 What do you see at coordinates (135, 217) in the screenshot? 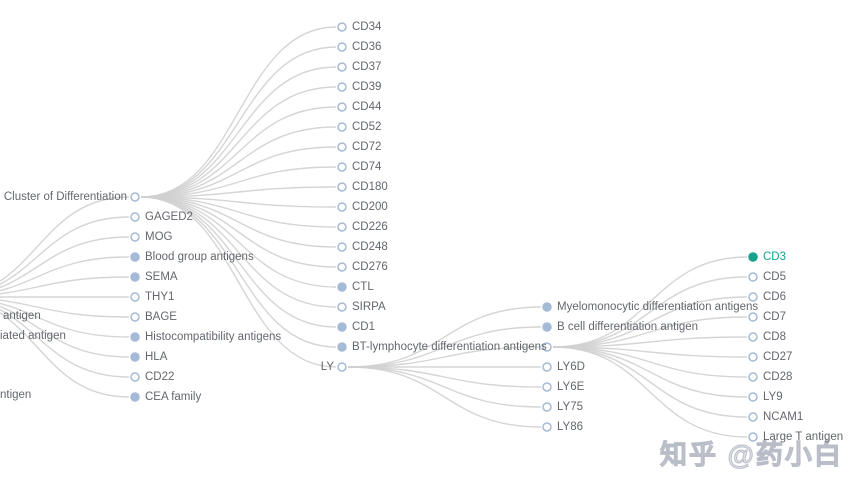
I see `tree-node-gaged2` at bounding box center [135, 217].